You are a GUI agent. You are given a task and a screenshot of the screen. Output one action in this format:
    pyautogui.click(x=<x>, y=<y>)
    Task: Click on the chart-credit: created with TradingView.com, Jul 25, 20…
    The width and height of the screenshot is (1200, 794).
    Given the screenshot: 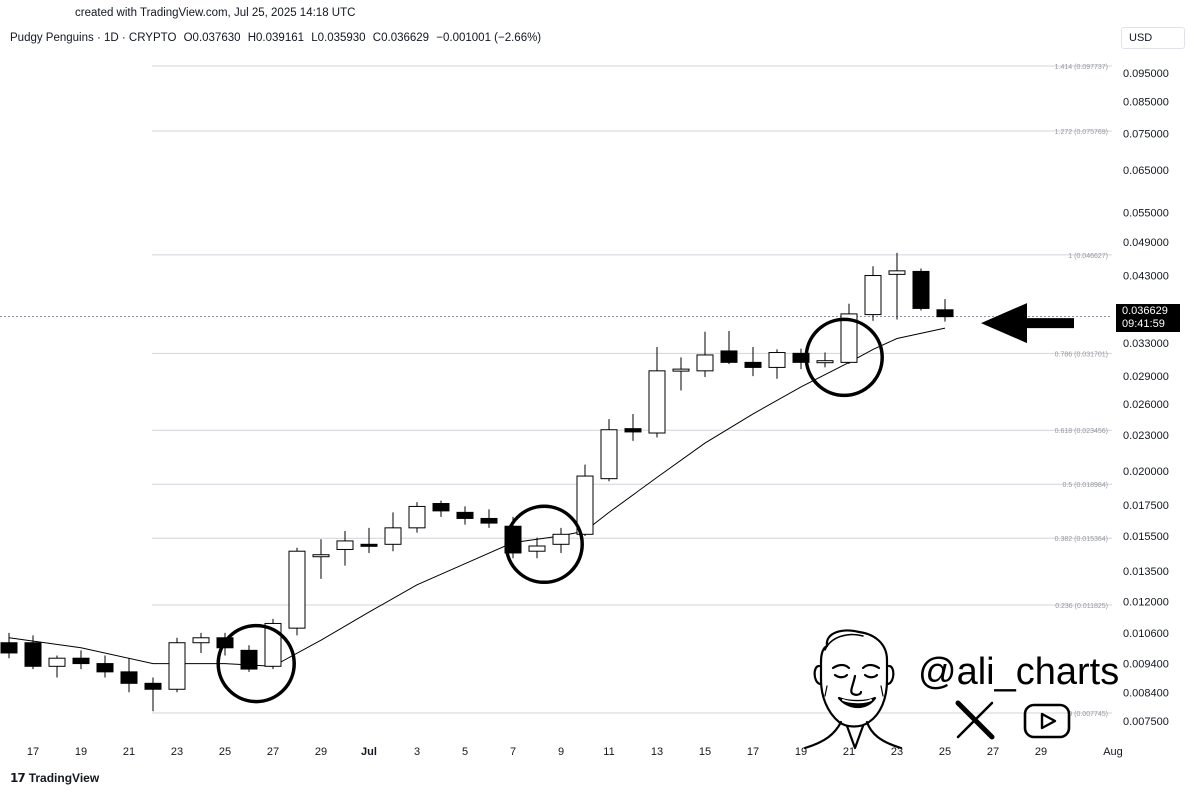 What is the action you would take?
    pyautogui.click(x=215, y=13)
    